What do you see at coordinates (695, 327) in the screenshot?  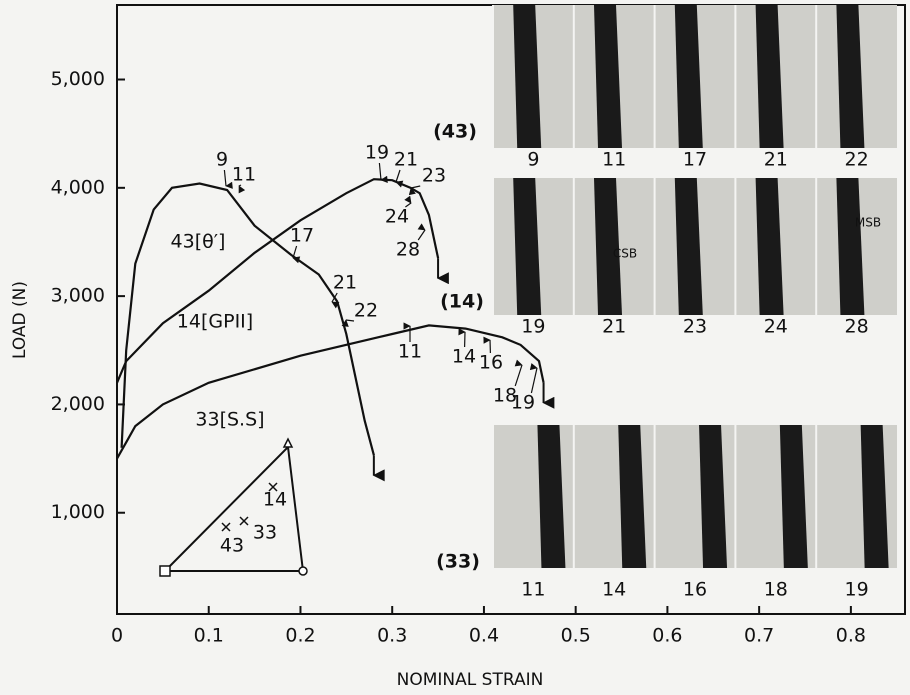 I see `panel-caption: 23` at bounding box center [695, 327].